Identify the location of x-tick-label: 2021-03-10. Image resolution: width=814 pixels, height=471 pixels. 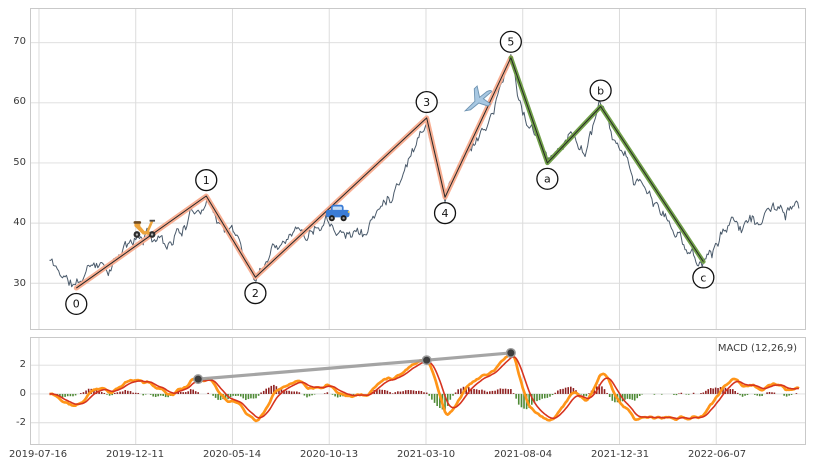
(426, 454).